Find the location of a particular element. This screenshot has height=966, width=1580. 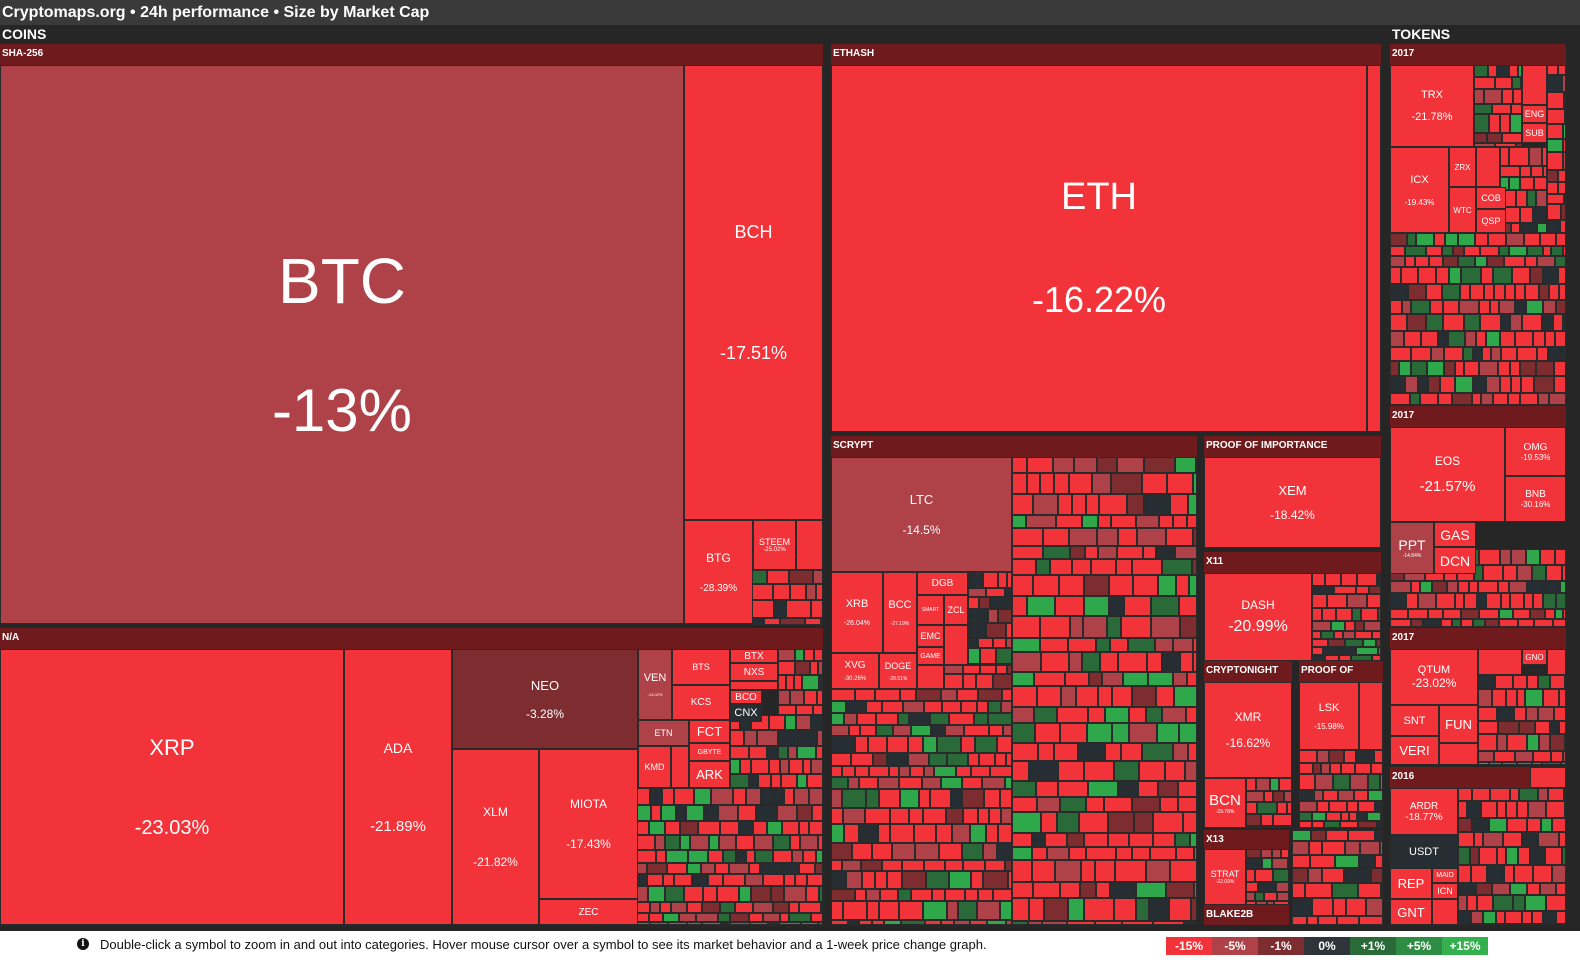

tile-etn: ETN is located at coordinates (663, 733).